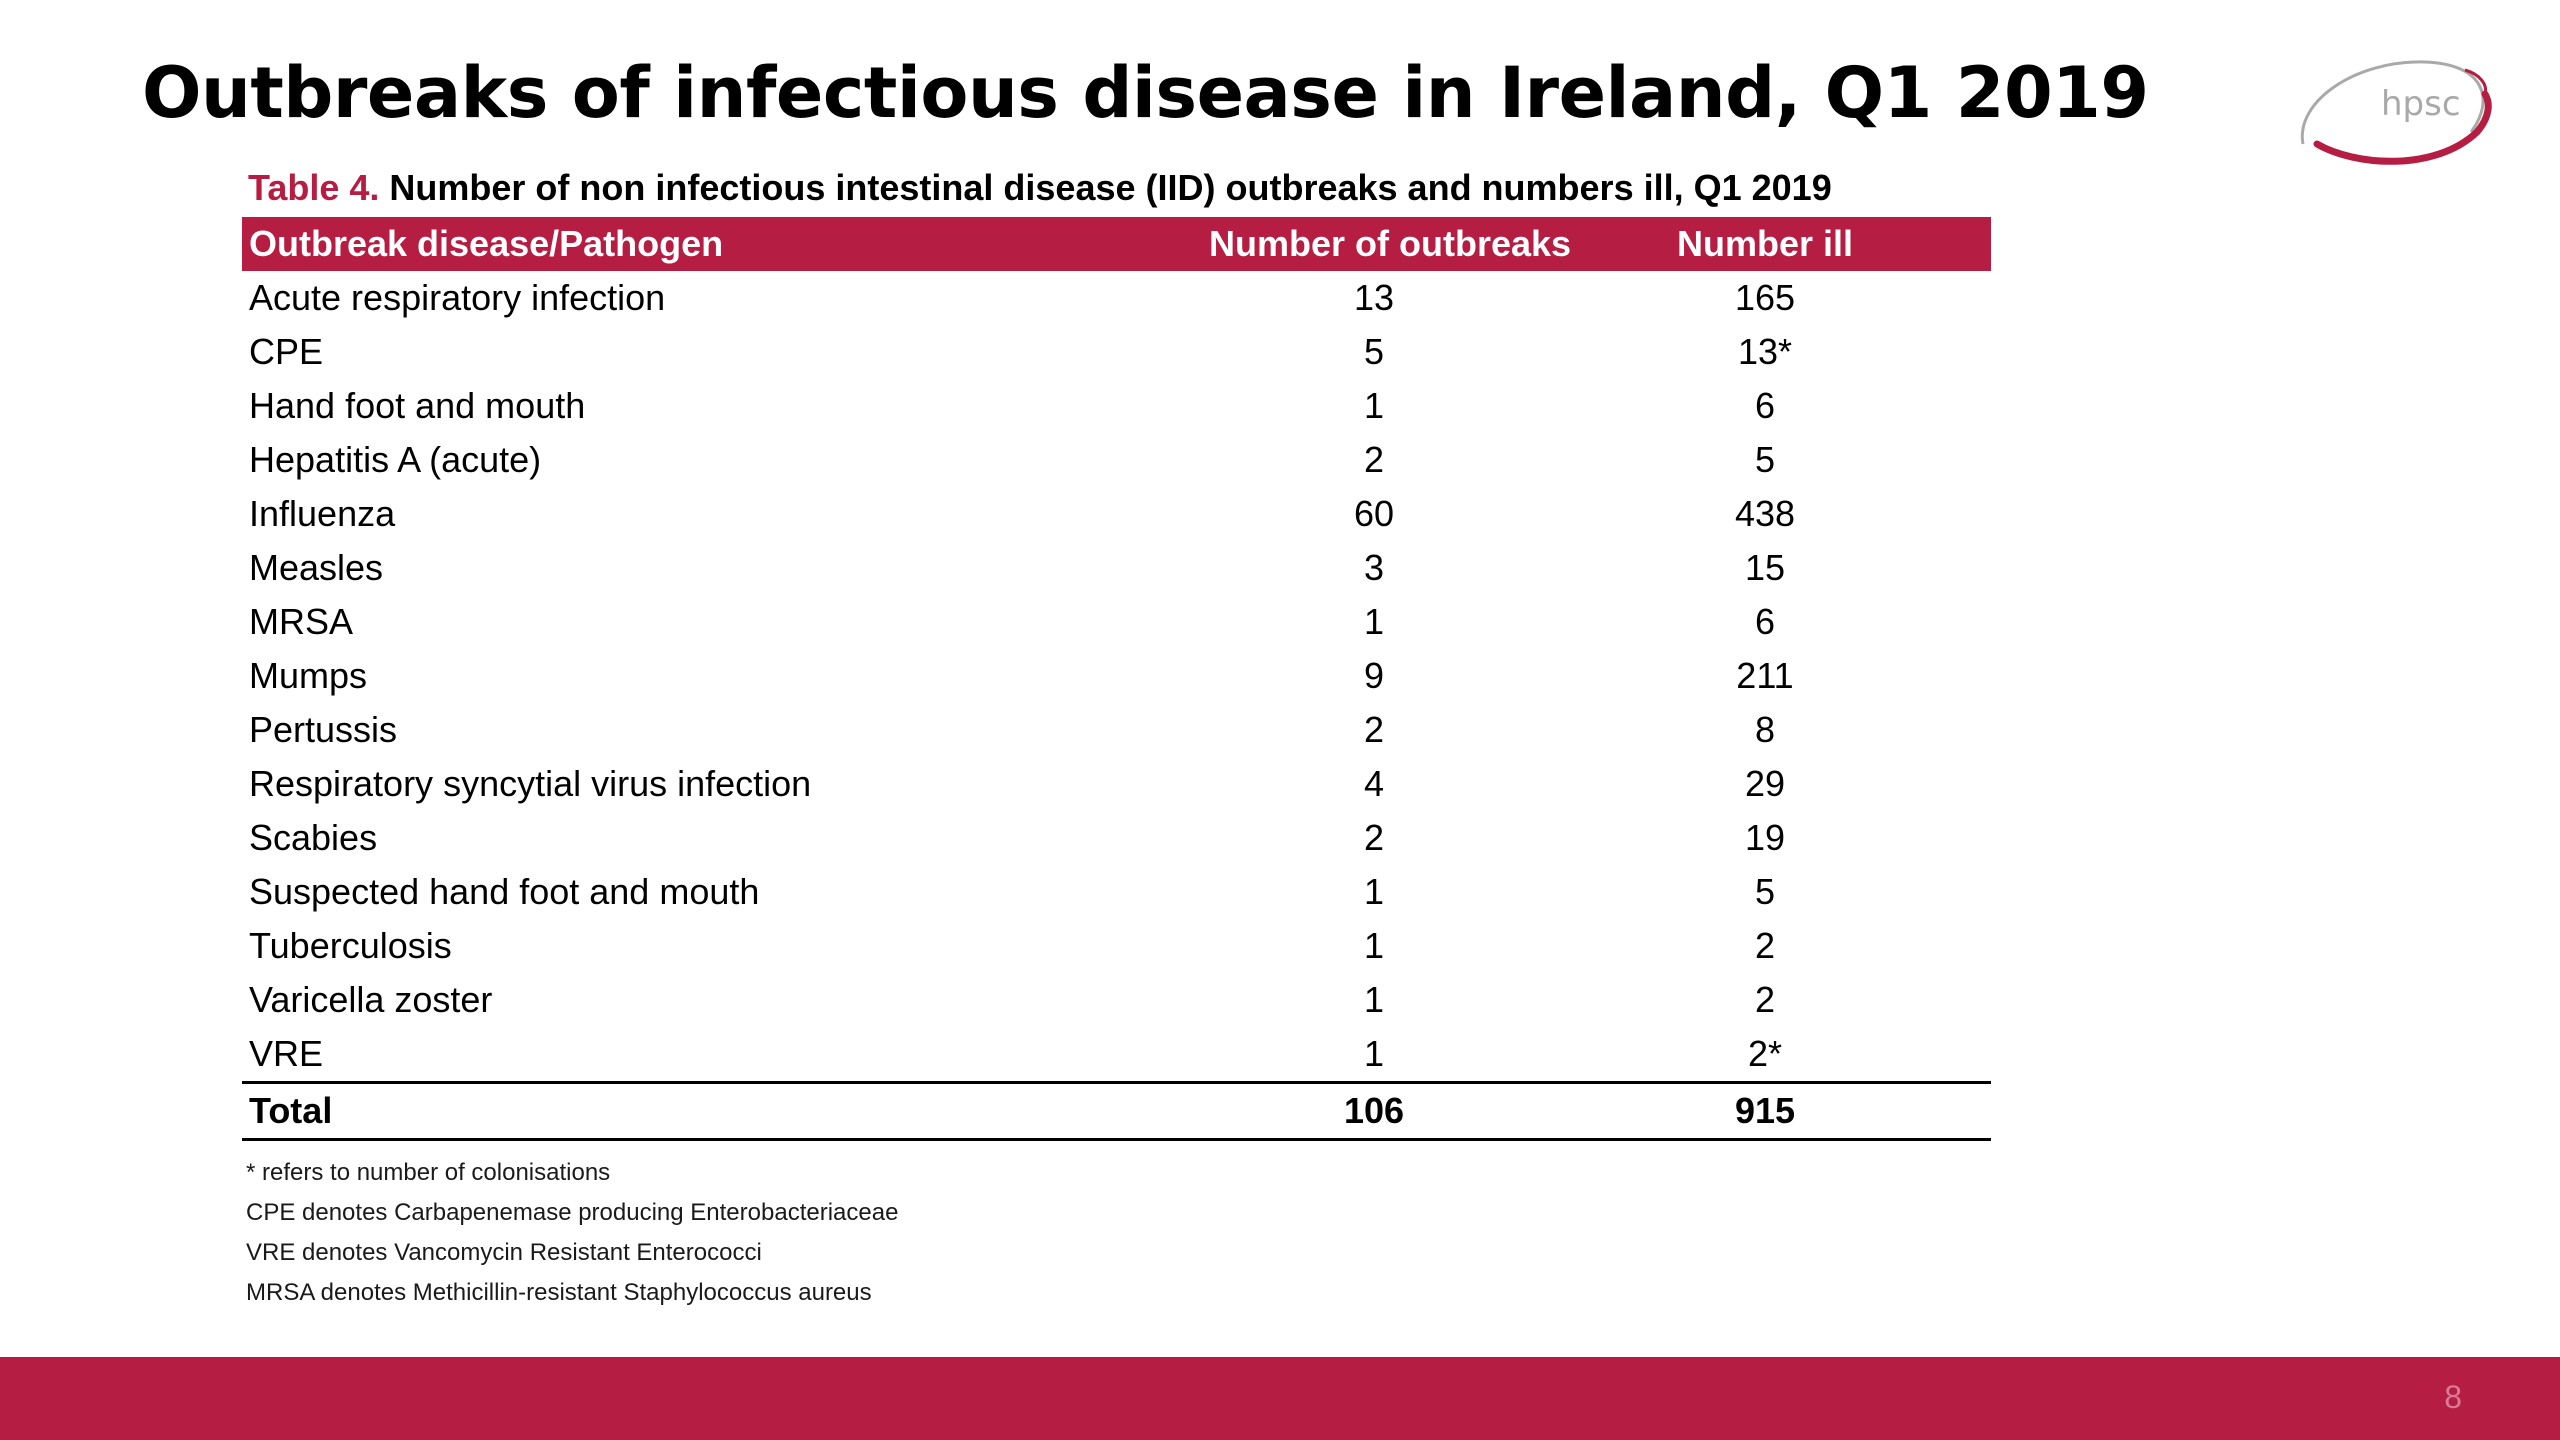  What do you see at coordinates (1116, 946) in the screenshot?
I see `table-row: Tuberculosis 1 2` at bounding box center [1116, 946].